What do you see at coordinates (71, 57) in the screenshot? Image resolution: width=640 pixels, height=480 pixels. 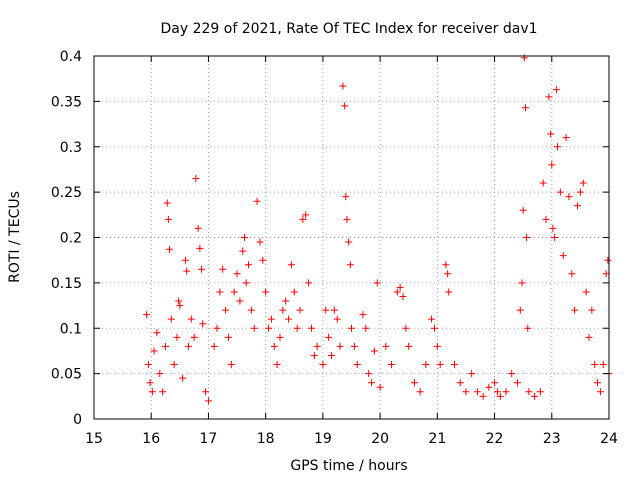 I see `y-tick-label: 0.4` at bounding box center [71, 57].